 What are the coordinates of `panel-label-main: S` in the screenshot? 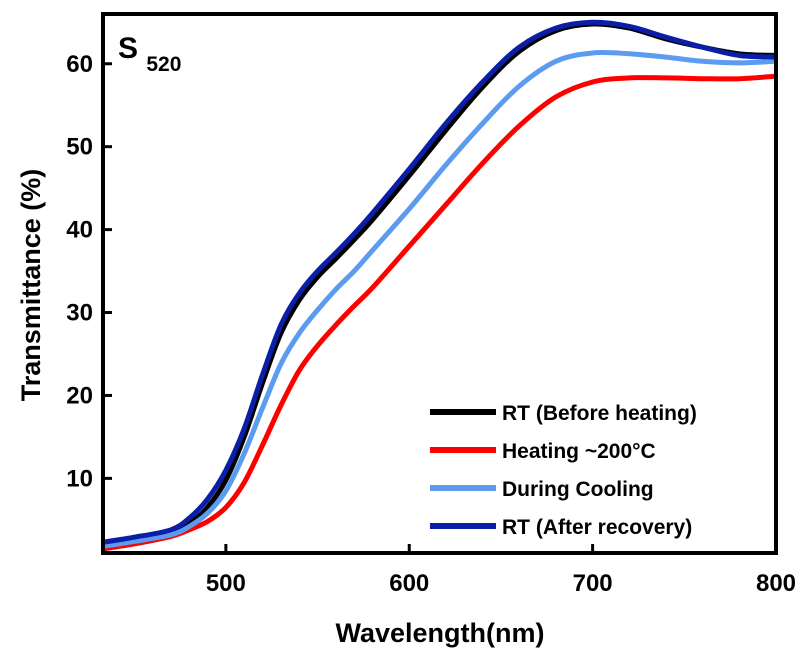 It's located at (128, 48).